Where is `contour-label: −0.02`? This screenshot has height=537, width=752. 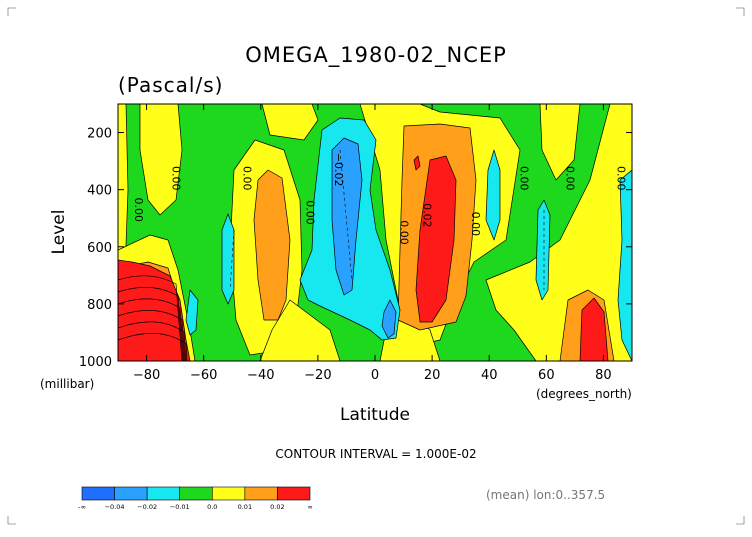
contour-label: −0.02 is located at coordinates (338, 170).